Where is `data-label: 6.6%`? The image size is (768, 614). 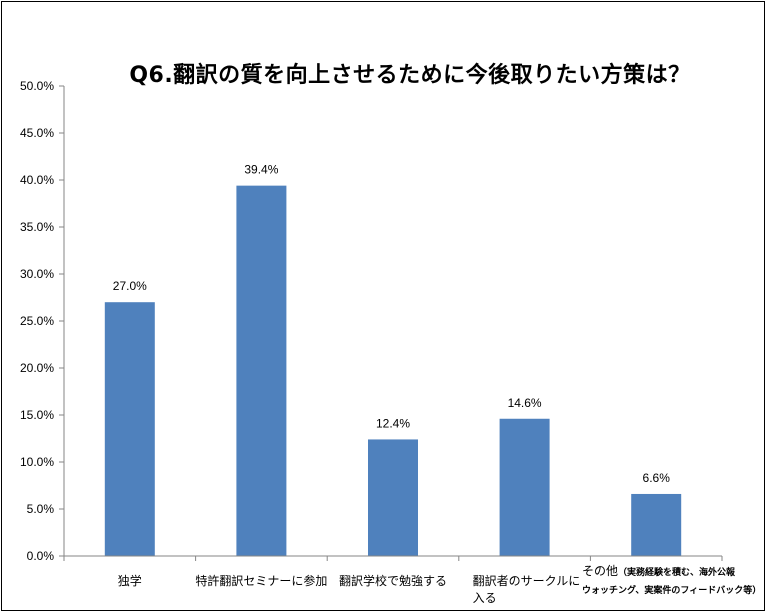
data-label: 6.6% is located at coordinates (657, 478).